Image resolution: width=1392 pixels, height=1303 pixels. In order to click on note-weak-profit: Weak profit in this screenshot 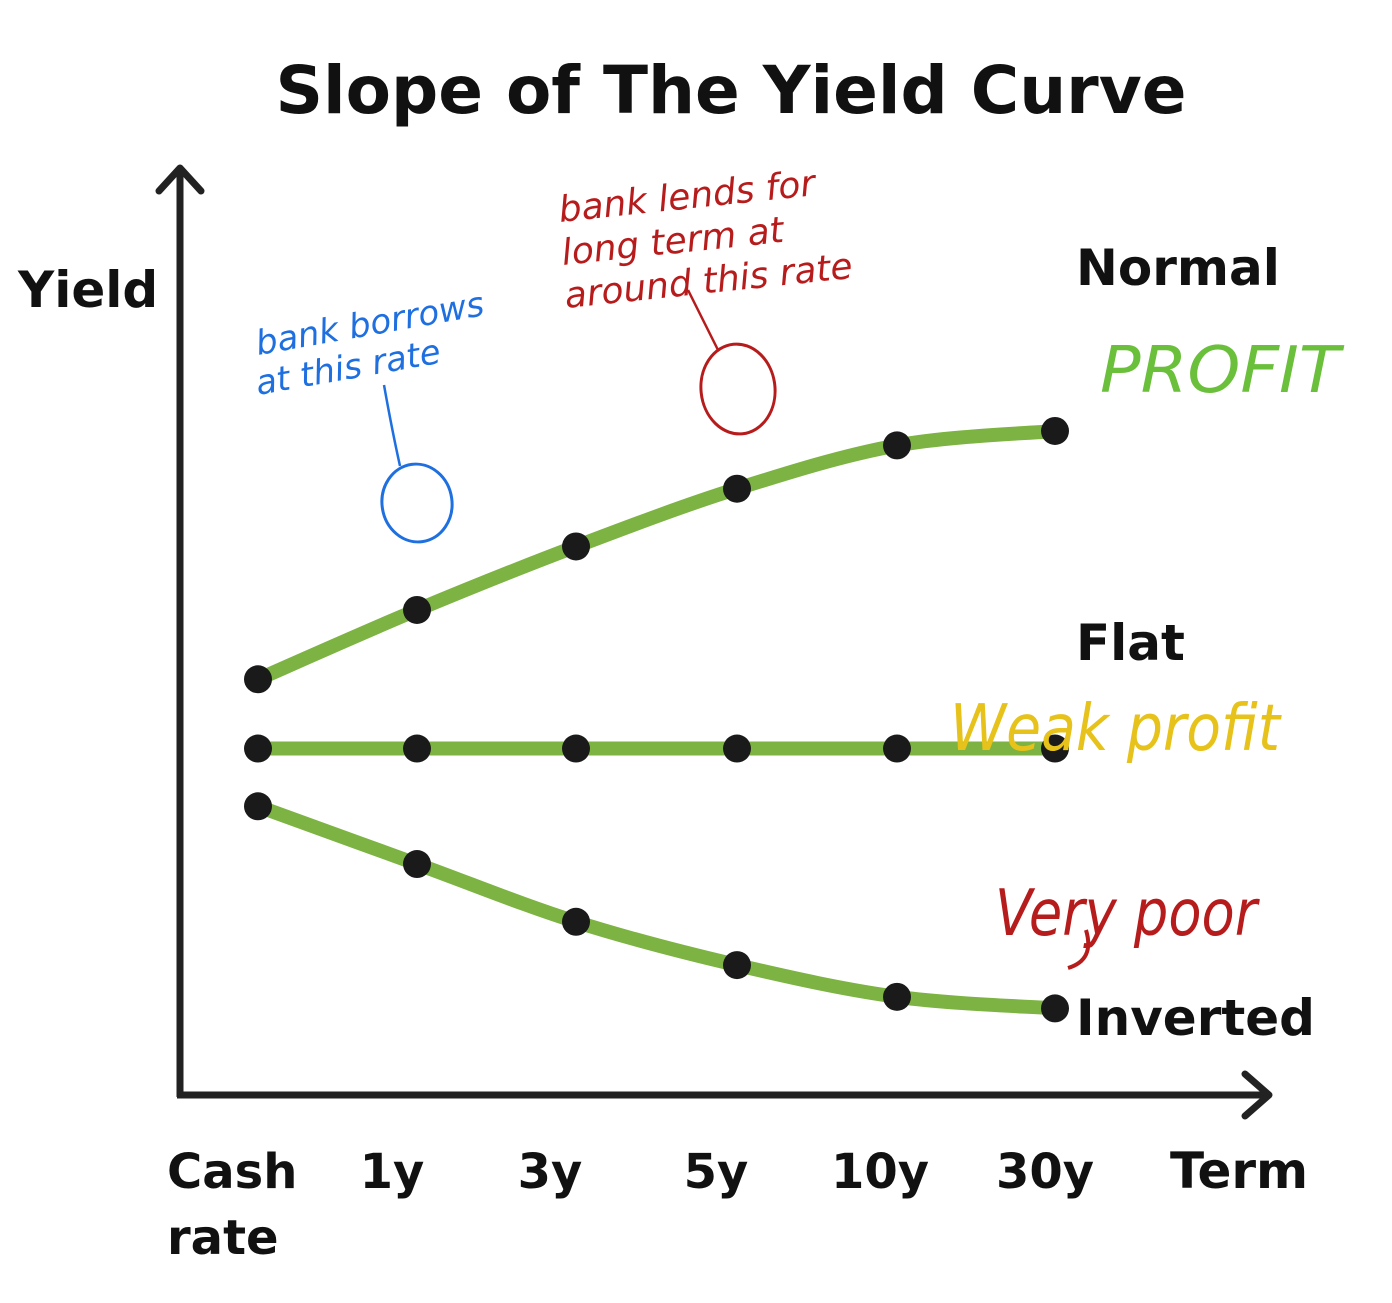, I will do `click(1116, 729)`.